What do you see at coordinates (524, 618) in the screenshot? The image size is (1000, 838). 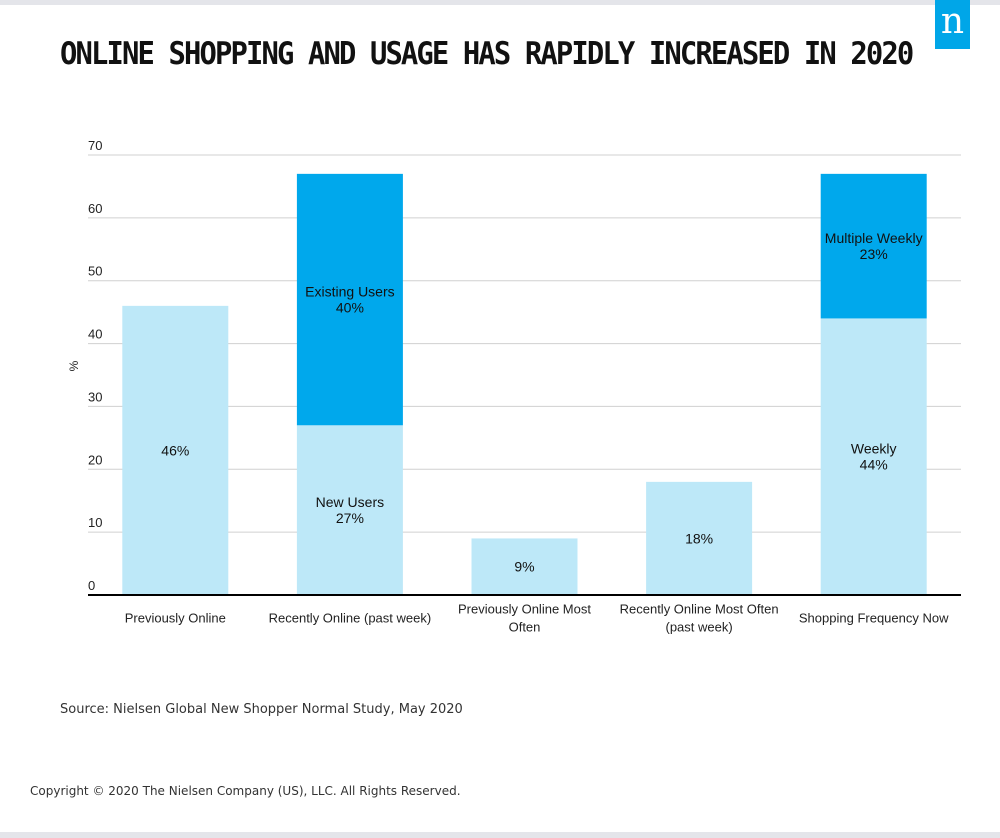 I see `x-tick-label: Previously Online Most Often` at bounding box center [524, 618].